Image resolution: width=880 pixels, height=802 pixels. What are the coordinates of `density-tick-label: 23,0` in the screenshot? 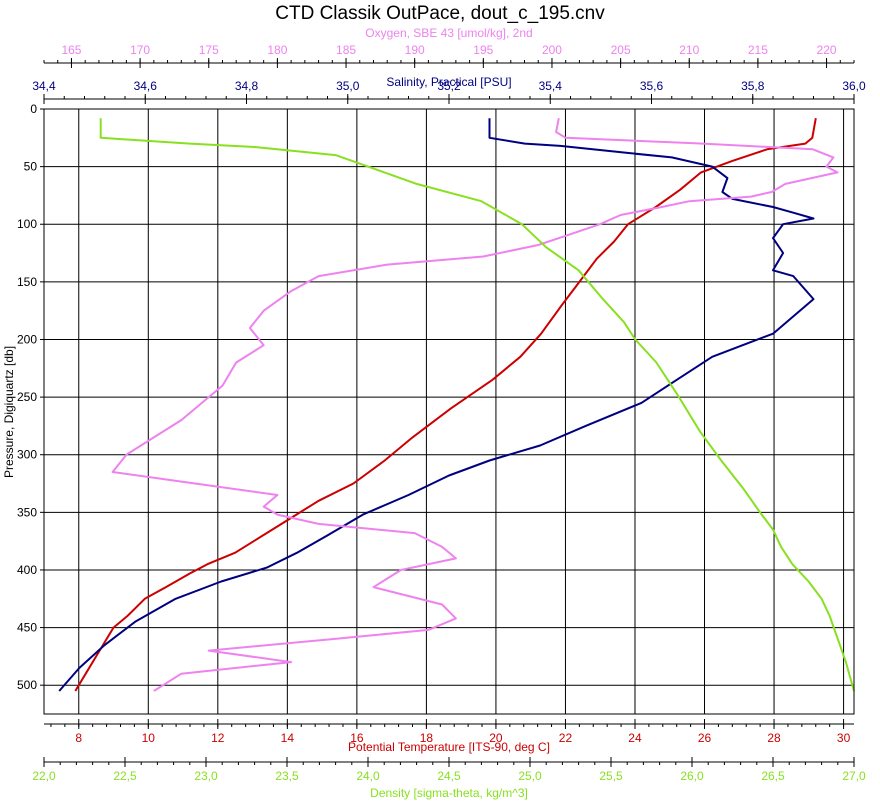 It's located at (206, 776).